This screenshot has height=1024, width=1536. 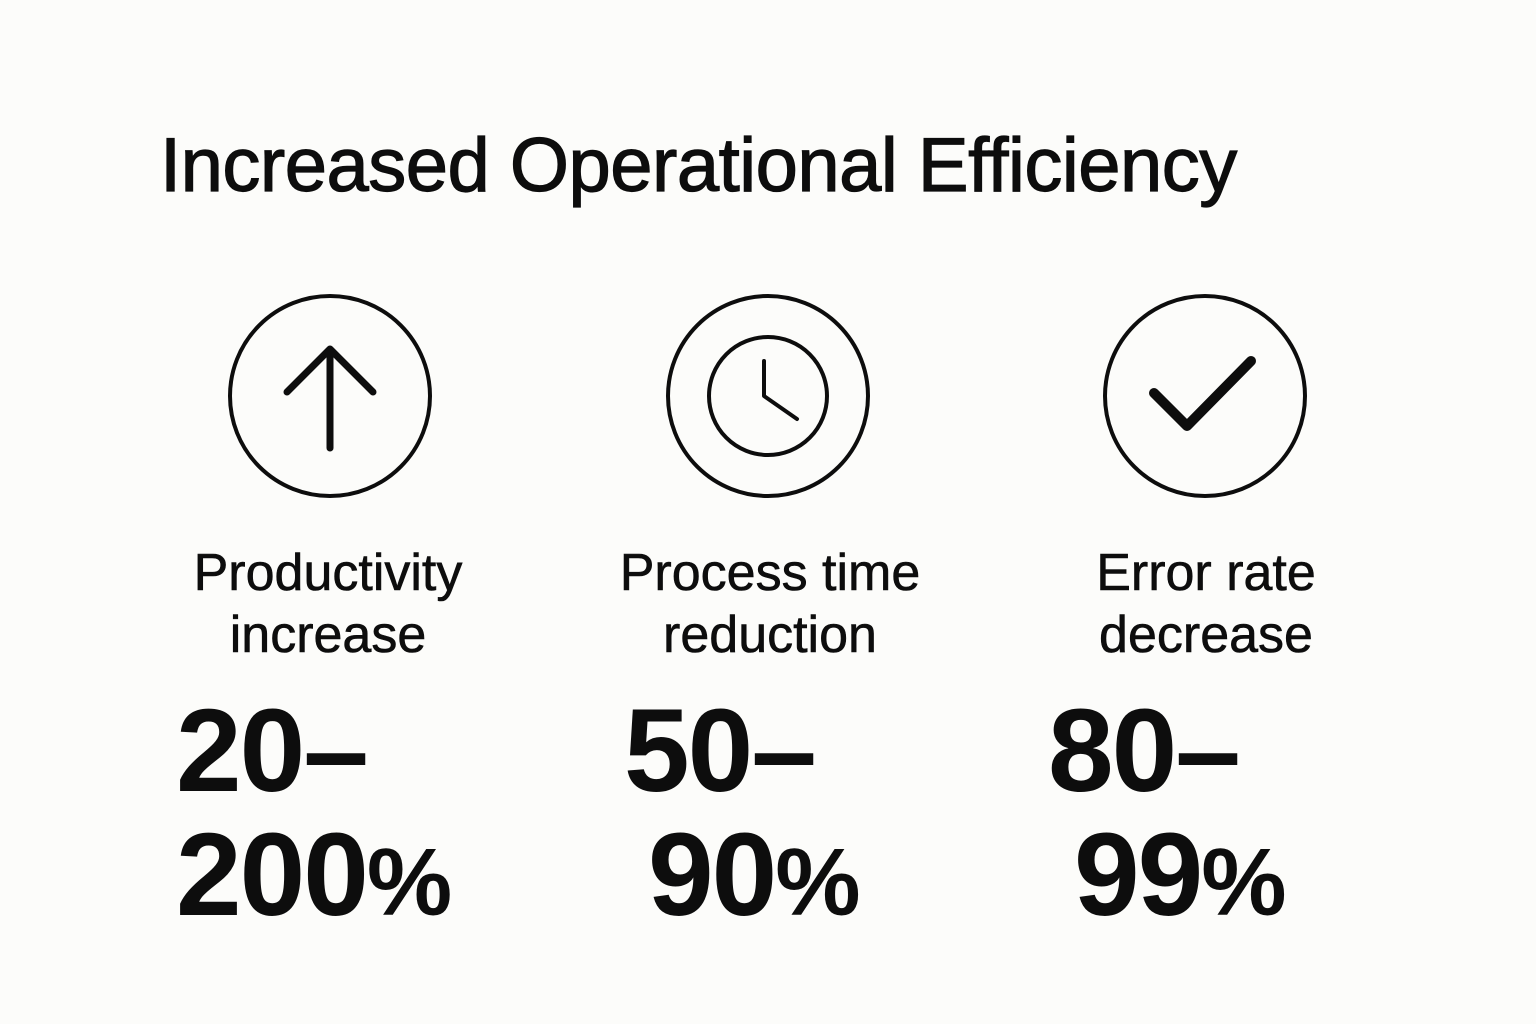 What do you see at coordinates (1138, 875) in the screenshot?
I see `stat-value-number: 99` at bounding box center [1138, 875].